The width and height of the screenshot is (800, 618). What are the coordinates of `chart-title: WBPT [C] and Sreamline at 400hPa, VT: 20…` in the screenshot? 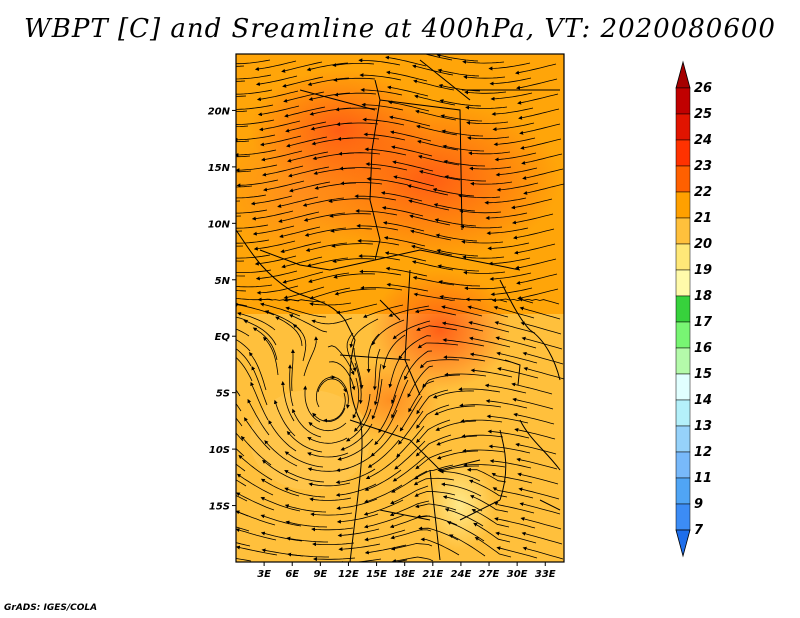 It's located at (400, 29).